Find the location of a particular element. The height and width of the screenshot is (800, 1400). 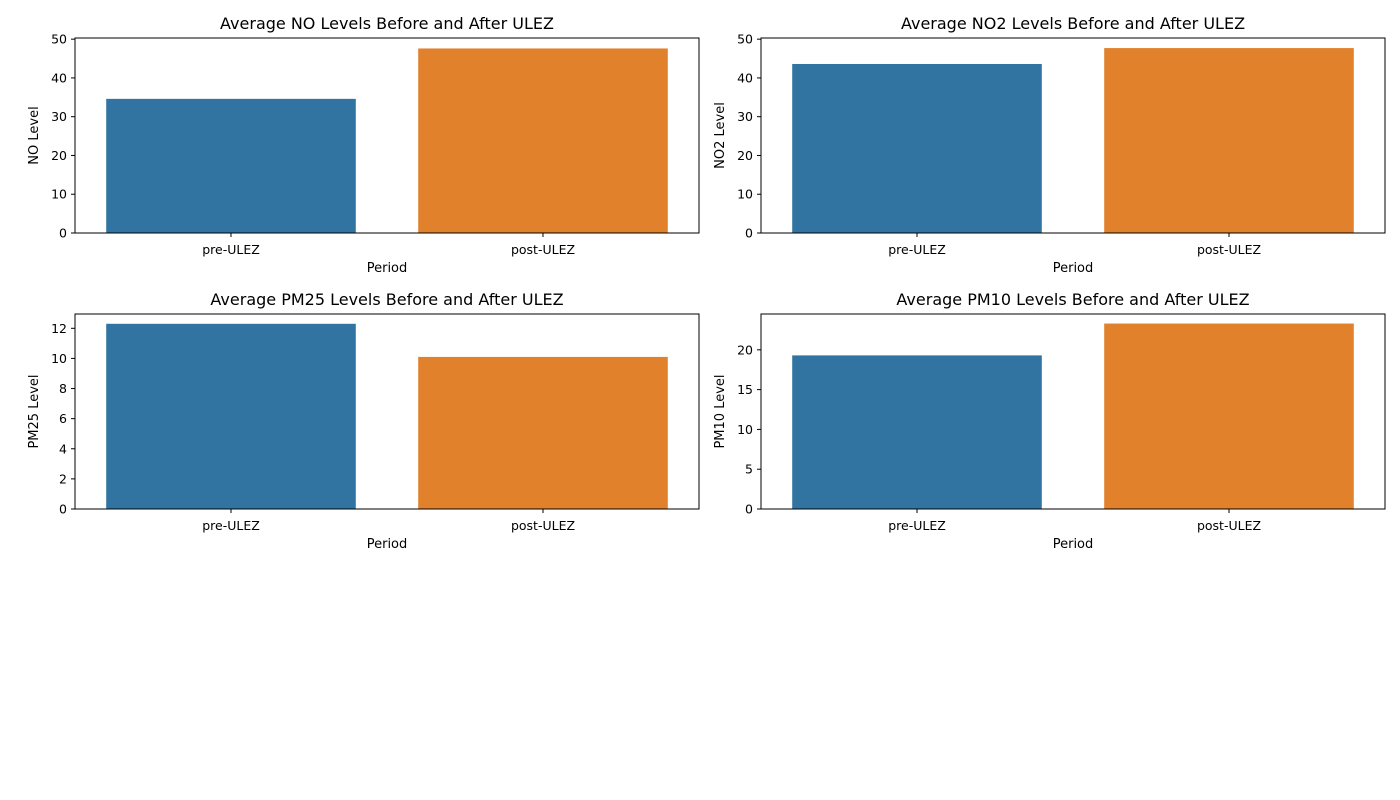

y-tick-label: 4 is located at coordinates (63, 448).